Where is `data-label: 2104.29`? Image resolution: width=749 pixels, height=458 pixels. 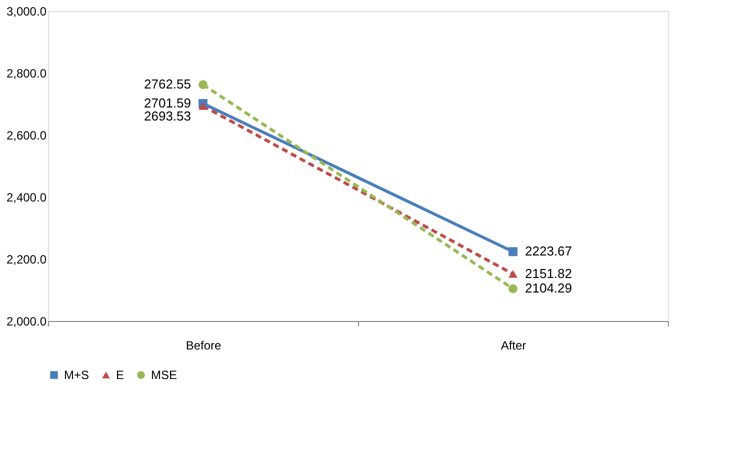 data-label: 2104.29 is located at coordinates (548, 288).